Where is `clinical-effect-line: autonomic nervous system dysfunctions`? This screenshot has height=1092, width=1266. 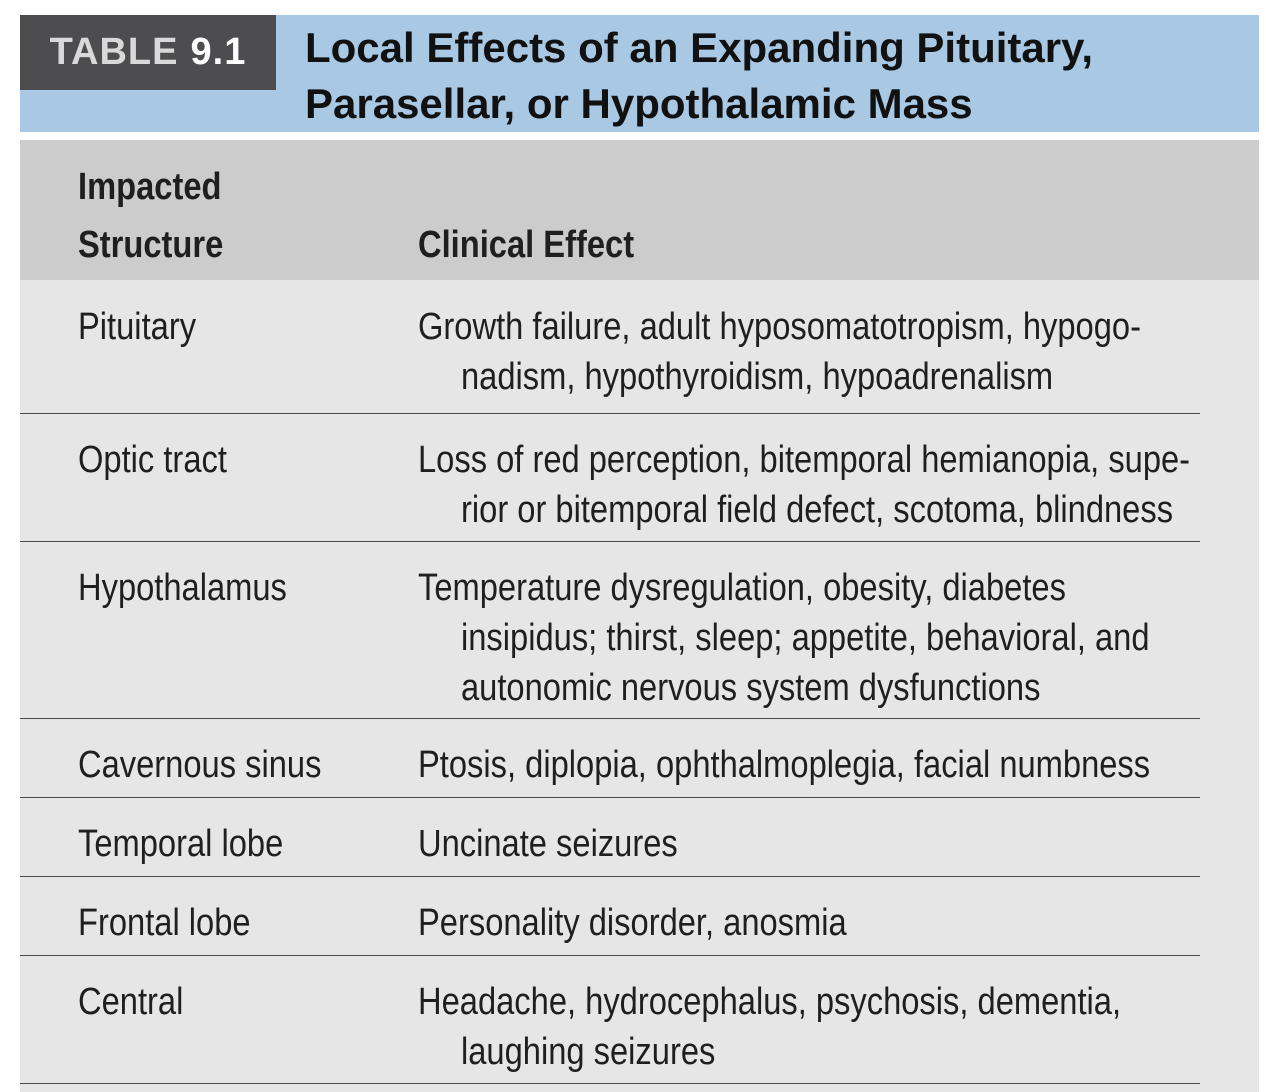
clinical-effect-line: autonomic nervous system dysfunctions is located at coordinates (751, 688).